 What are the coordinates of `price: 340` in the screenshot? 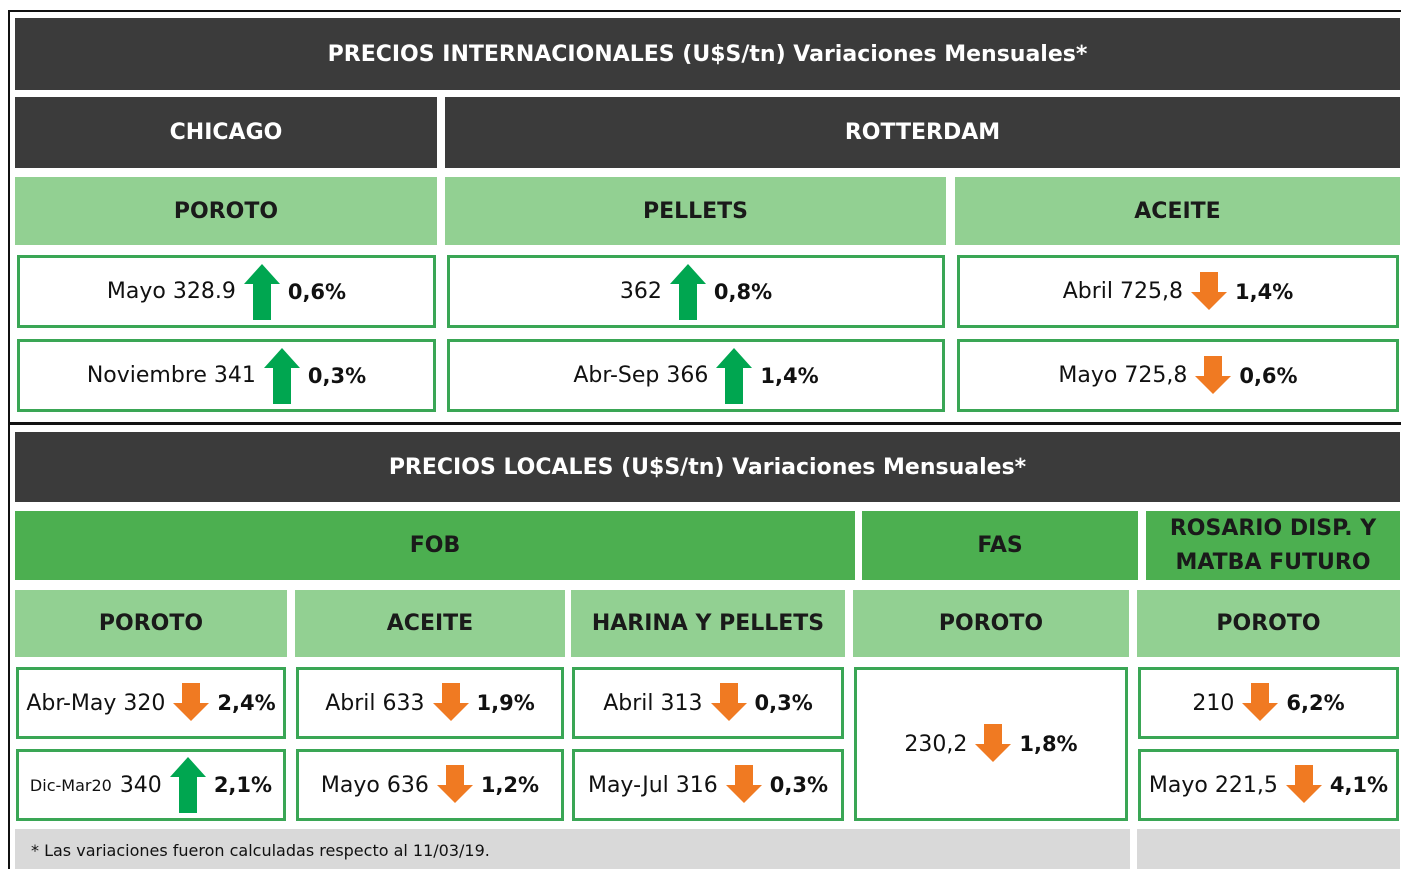 It's located at (140, 785).